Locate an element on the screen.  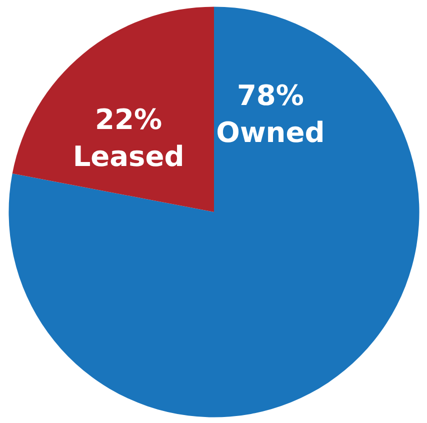
slice-label: Owned is located at coordinates (270, 133).